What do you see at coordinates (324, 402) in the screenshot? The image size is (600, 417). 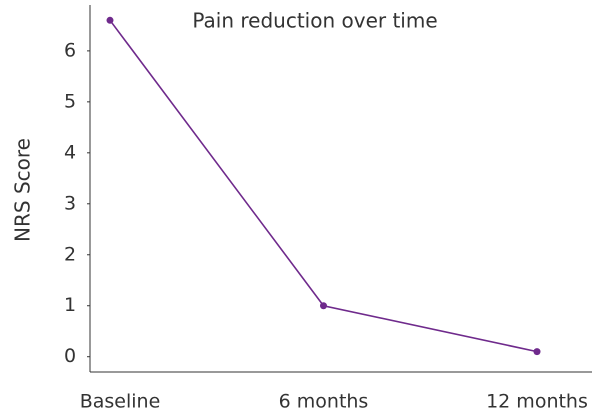 I see `x-tick-label: 6 months` at bounding box center [324, 402].